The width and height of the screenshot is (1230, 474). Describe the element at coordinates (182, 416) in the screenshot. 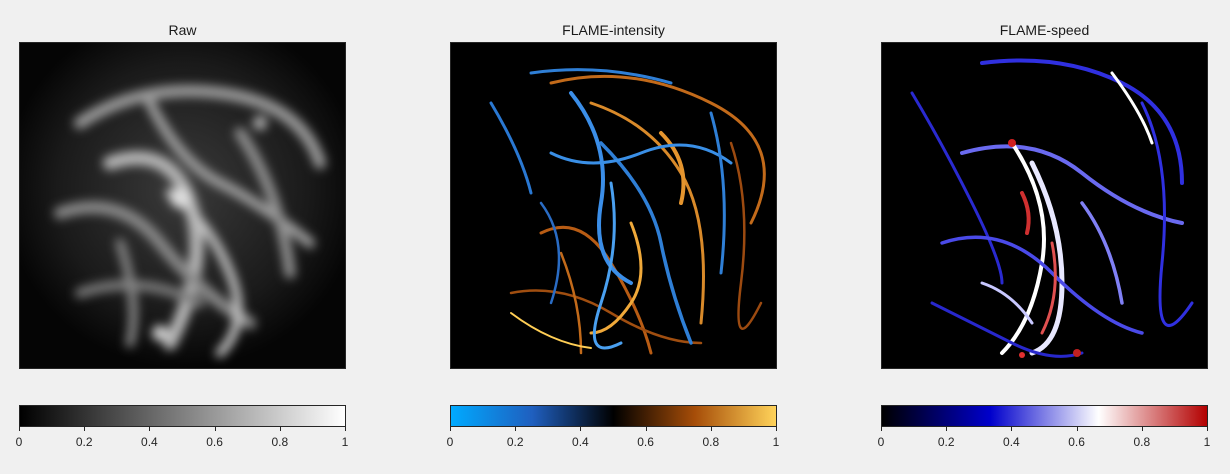

I see `colorbar-gray` at that location.